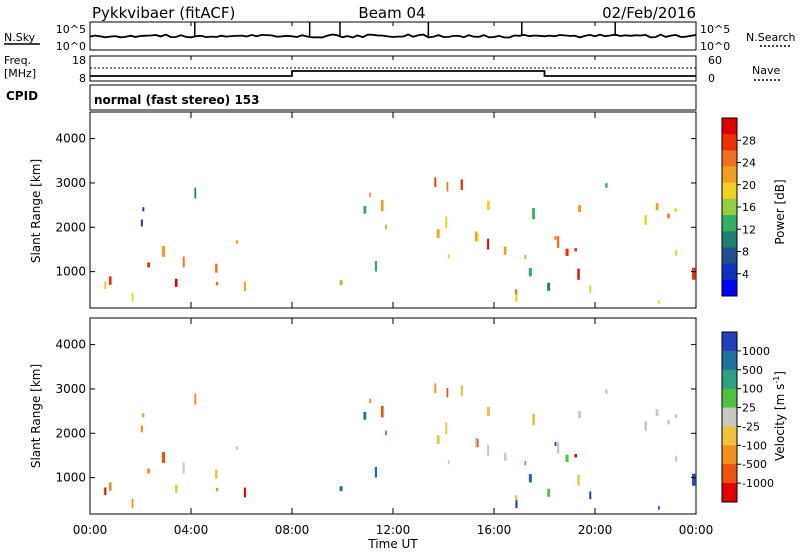 The image size is (800, 554). I want to click on velocity-cbar-title: Velocity [m s-1], so click(779, 416).